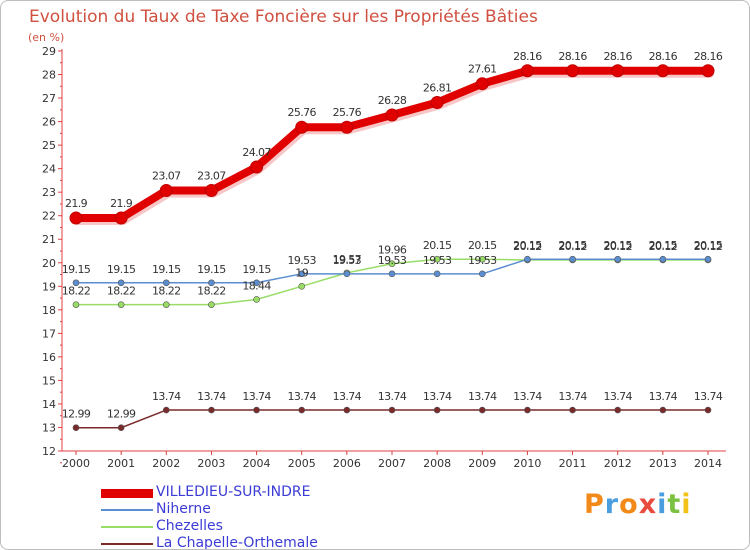 This screenshot has height=550, width=750. I want to click on data-label: 24.07, so click(256, 152).